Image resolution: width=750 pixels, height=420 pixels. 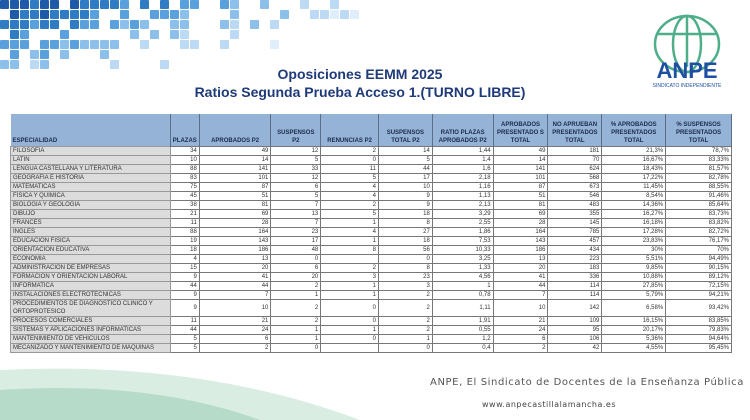 I want to click on footer-url: www.anpecastillalamancha.es, so click(x=549, y=404).